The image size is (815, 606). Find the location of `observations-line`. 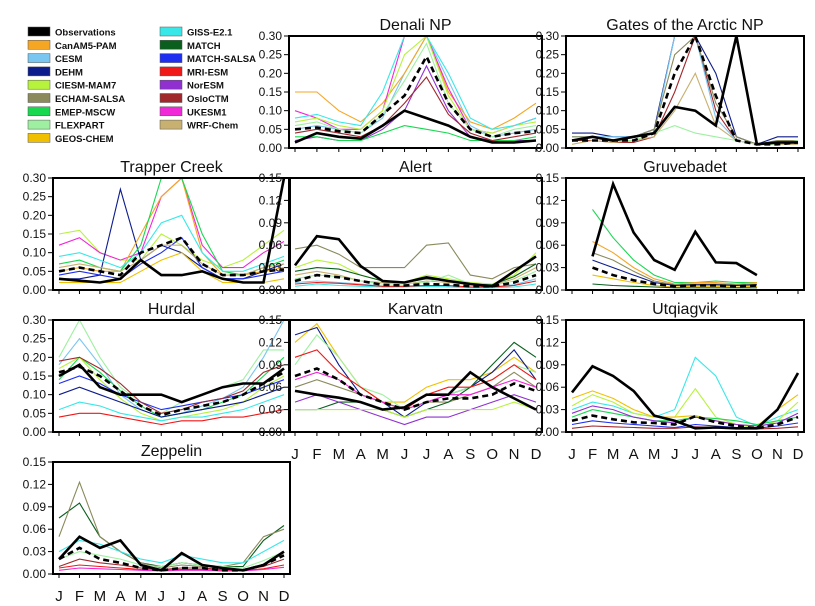

observations-line is located at coordinates (685, 397).